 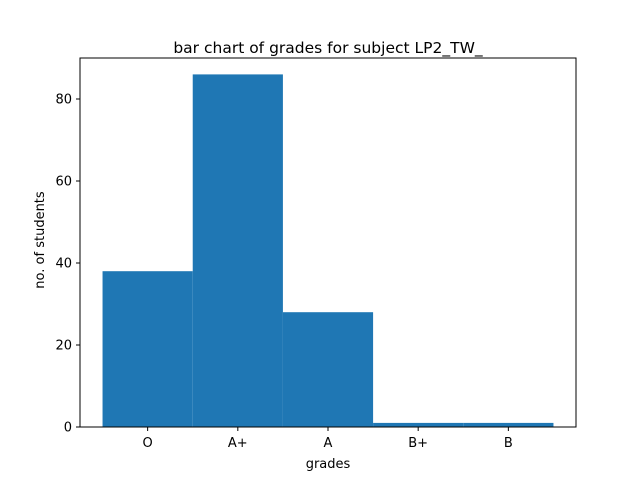 I want to click on x-tick-label: A+, so click(x=238, y=443).